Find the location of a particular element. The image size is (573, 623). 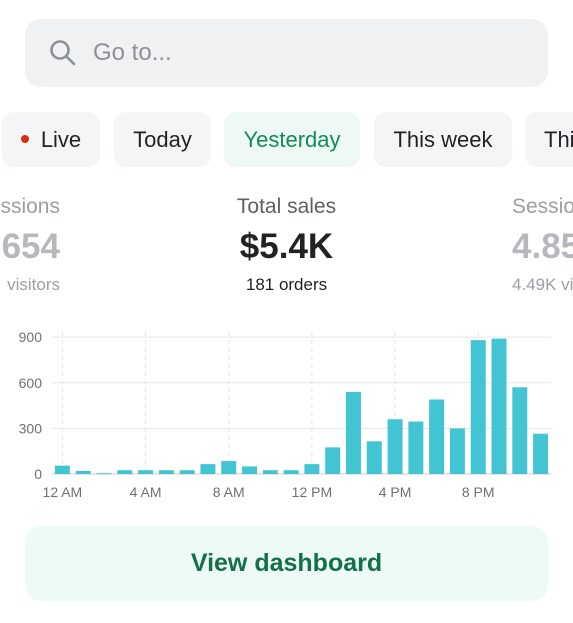

view-dashboard-button: View dashboard is located at coordinates (286, 563).